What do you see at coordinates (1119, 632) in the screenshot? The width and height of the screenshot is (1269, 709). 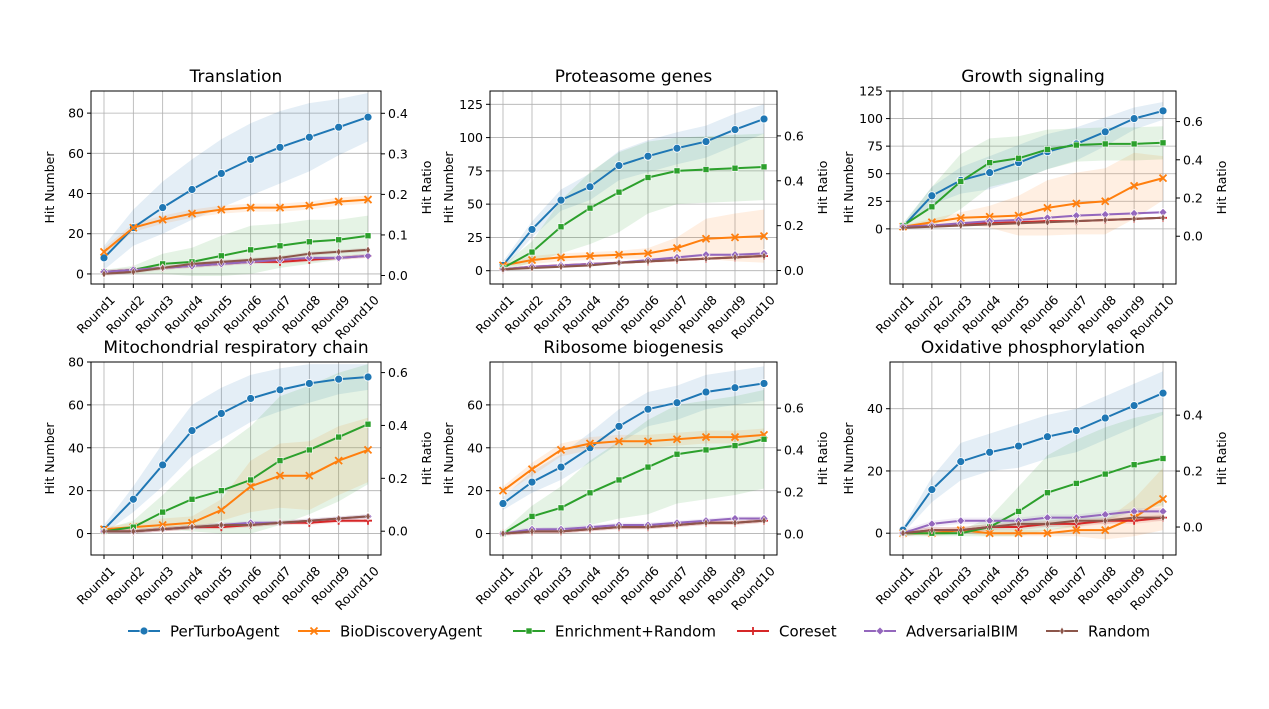 I see `legend-label: Random` at bounding box center [1119, 632].